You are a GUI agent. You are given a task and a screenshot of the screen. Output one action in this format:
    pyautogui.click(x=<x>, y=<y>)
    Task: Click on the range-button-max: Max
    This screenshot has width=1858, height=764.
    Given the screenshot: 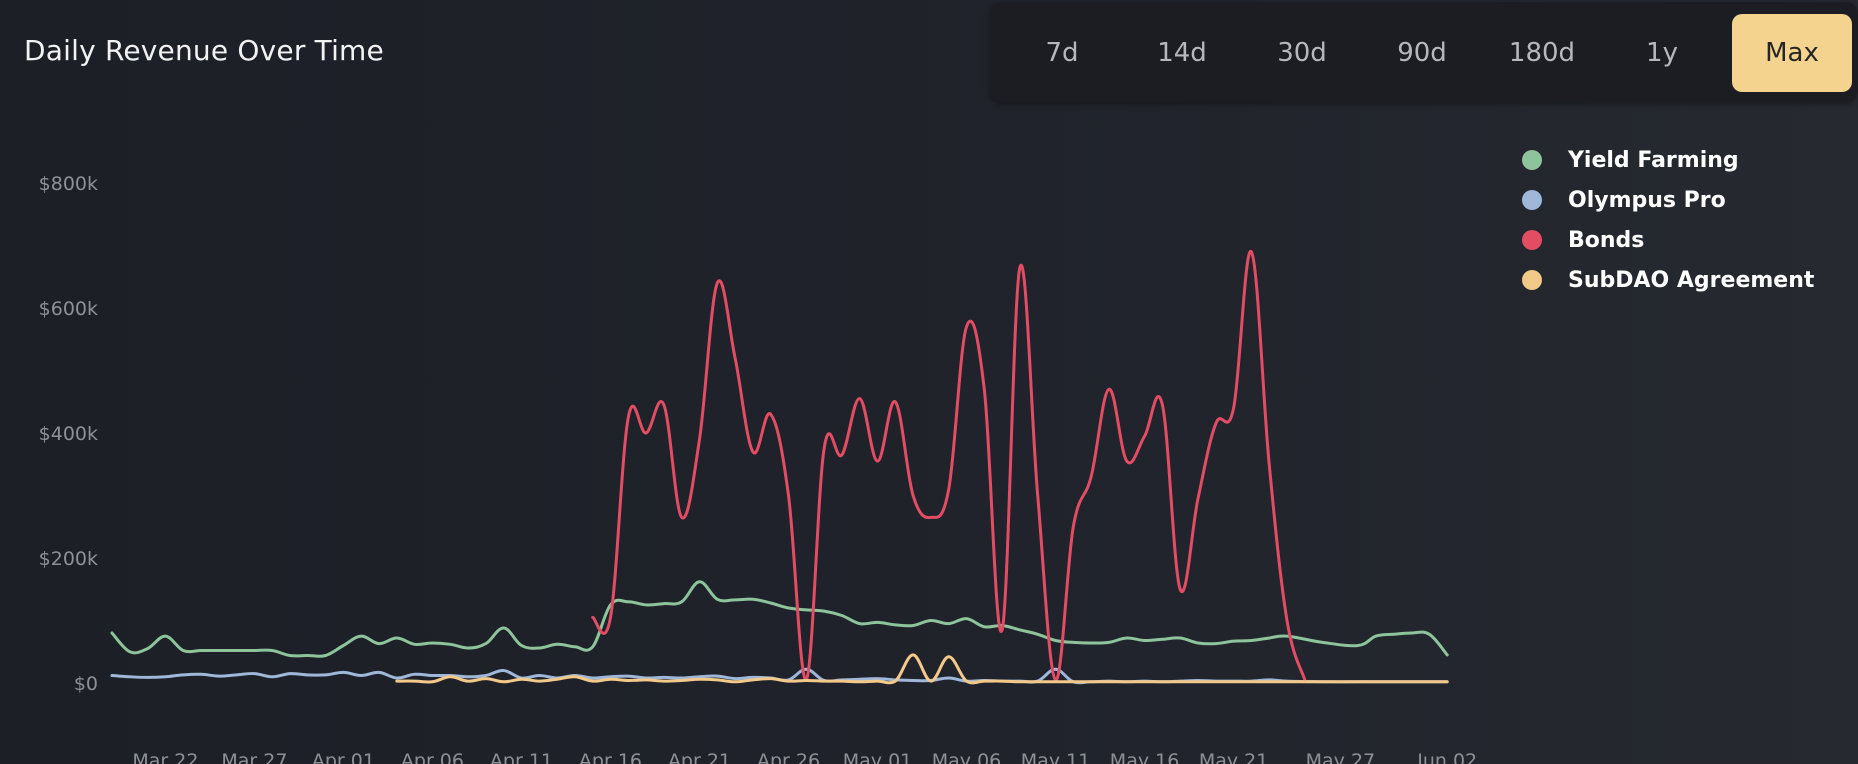 What is the action you would take?
    pyautogui.click(x=1792, y=53)
    